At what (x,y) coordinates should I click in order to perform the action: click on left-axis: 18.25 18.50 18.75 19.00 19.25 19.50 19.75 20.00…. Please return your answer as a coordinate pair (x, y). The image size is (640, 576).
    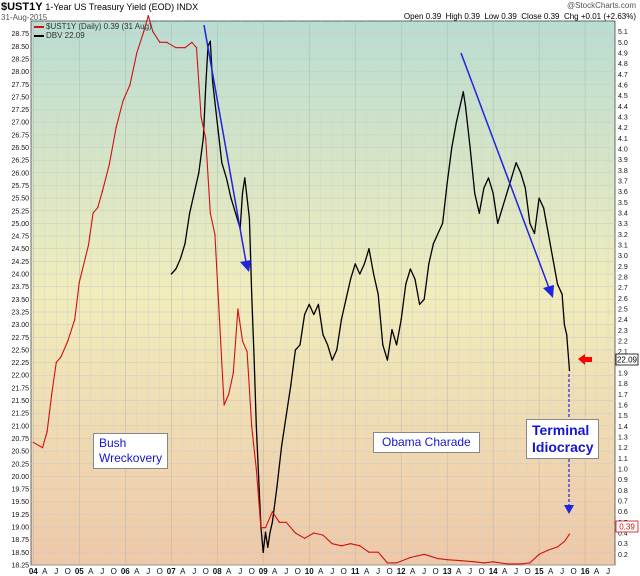
    Looking at the image, I should click on (20, 300).